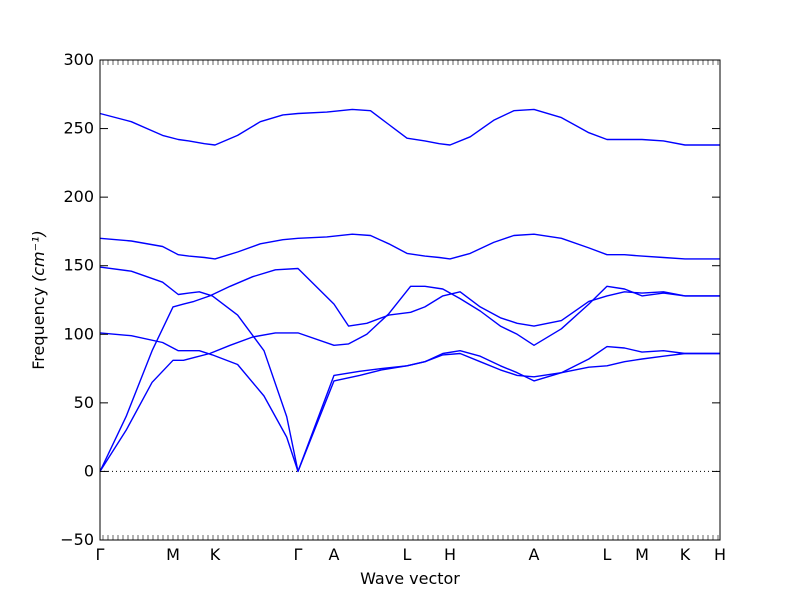 The height and width of the screenshot is (600, 800). Describe the element at coordinates (38, 256) in the screenshot. I see `y-axis-label-unit: (cm⁻¹)` at that location.